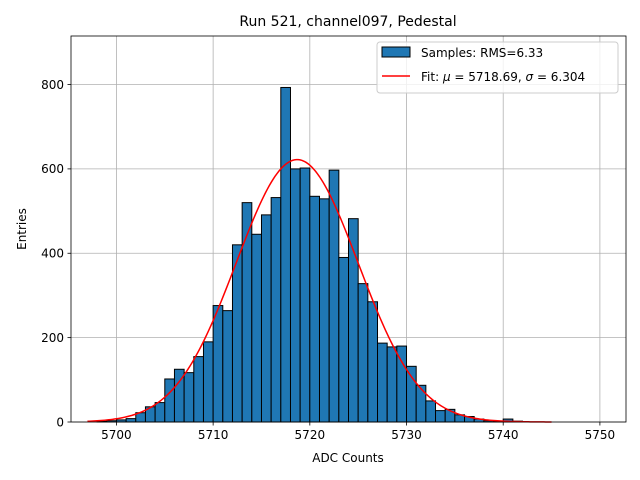 This screenshot has width=640, height=480. I want to click on legend-fit-sigma-symbol: σ, so click(530, 77).